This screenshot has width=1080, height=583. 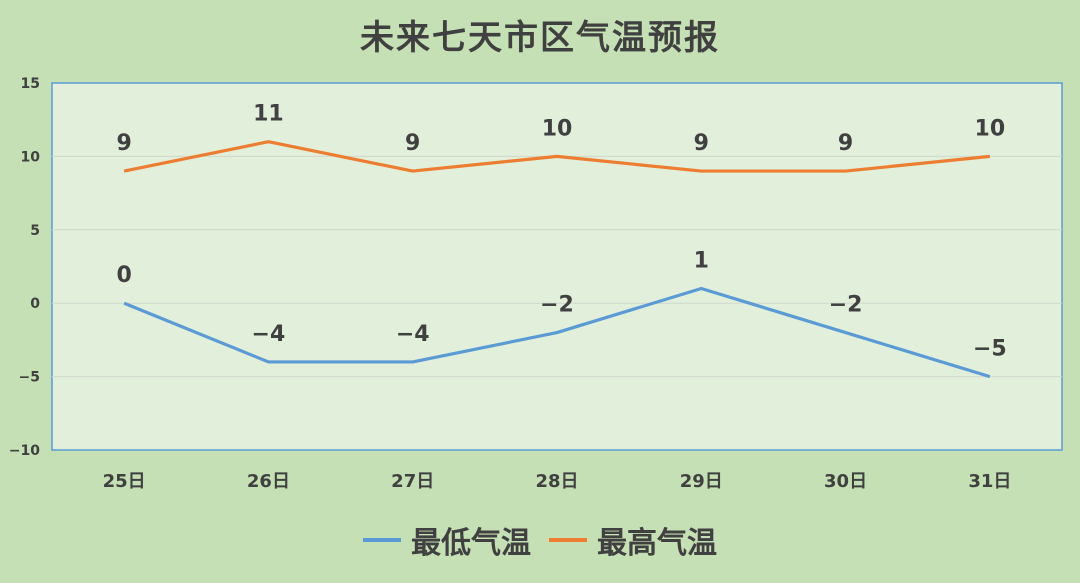 I want to click on x-tick-label: 25日, so click(x=124, y=481).